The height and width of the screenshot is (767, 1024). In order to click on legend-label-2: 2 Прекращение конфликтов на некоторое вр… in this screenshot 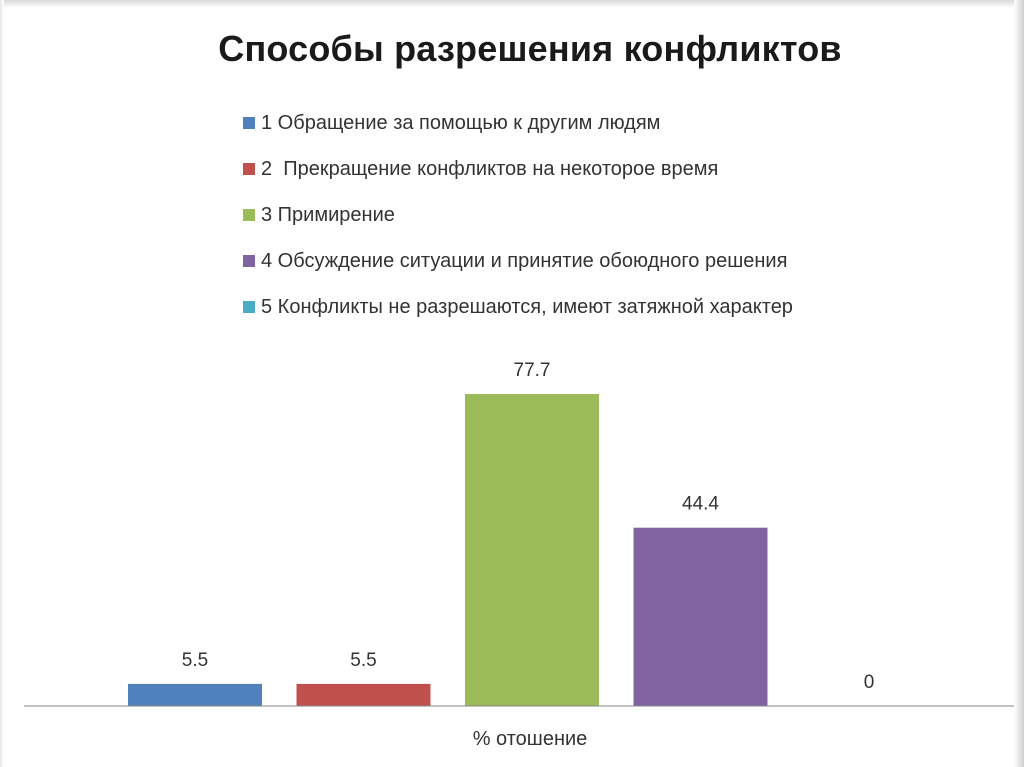, I will do `click(490, 168)`.